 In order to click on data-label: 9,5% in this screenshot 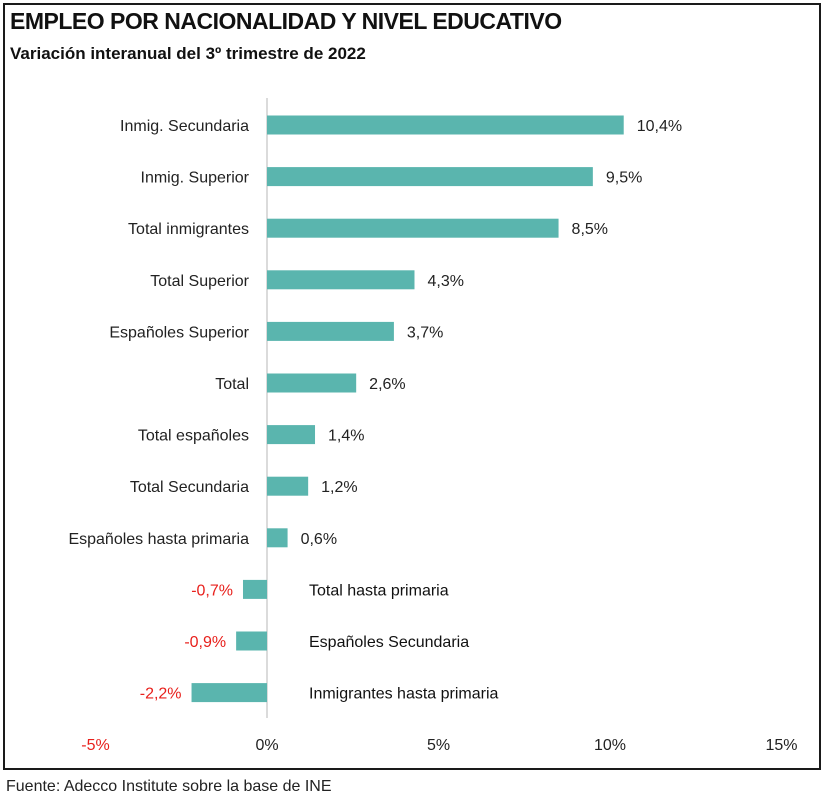, I will do `click(624, 178)`.